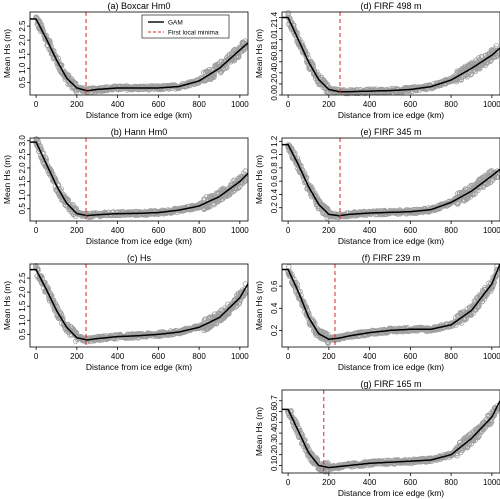  Describe the element at coordinates (390, 132) in the screenshot. I see `panel-title: (e) FIRF 345 m` at that location.